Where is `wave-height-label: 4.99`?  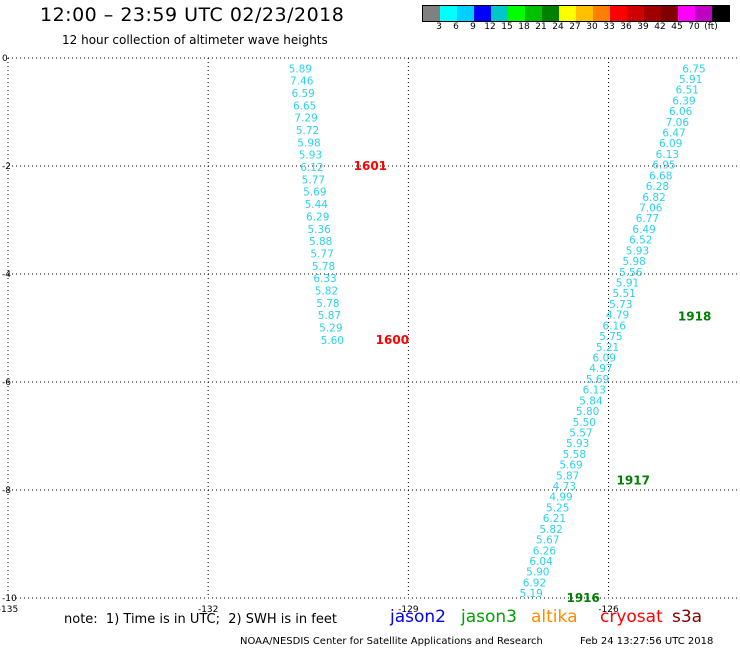 wave-height-label: 4.99 is located at coordinates (560, 498).